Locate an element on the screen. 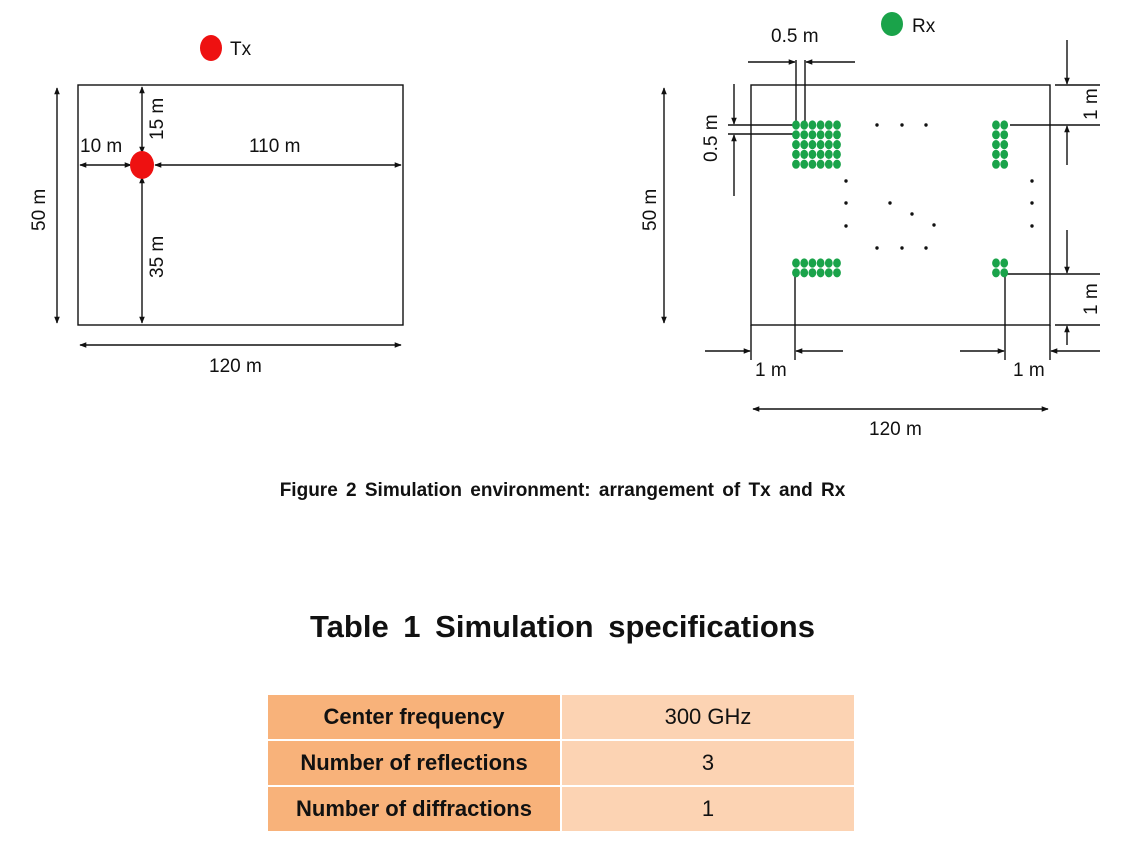 This screenshot has height=852, width=1125. spec-value: 1 is located at coordinates (708, 809).